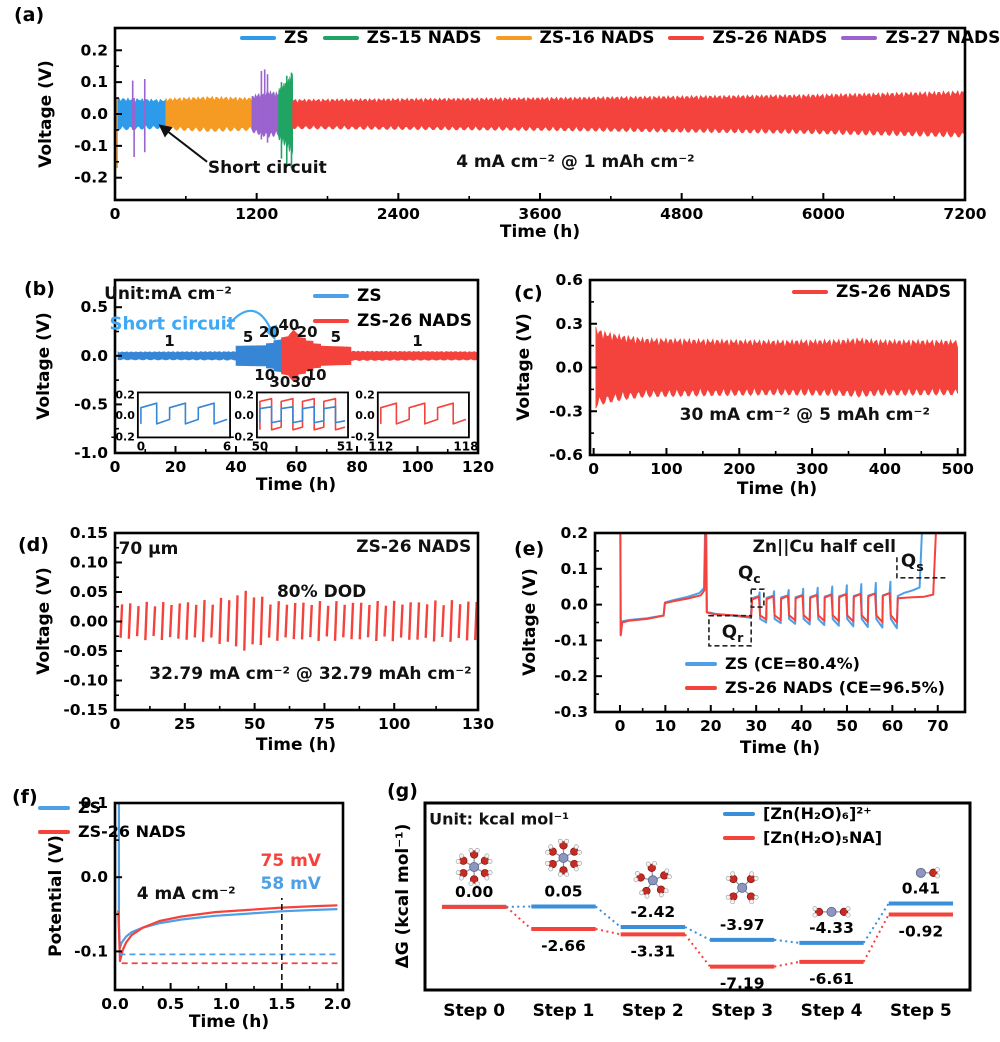  Describe the element at coordinates (540, 232) in the screenshot. I see `panel-a-xaxis-title: Time (h)` at that location.